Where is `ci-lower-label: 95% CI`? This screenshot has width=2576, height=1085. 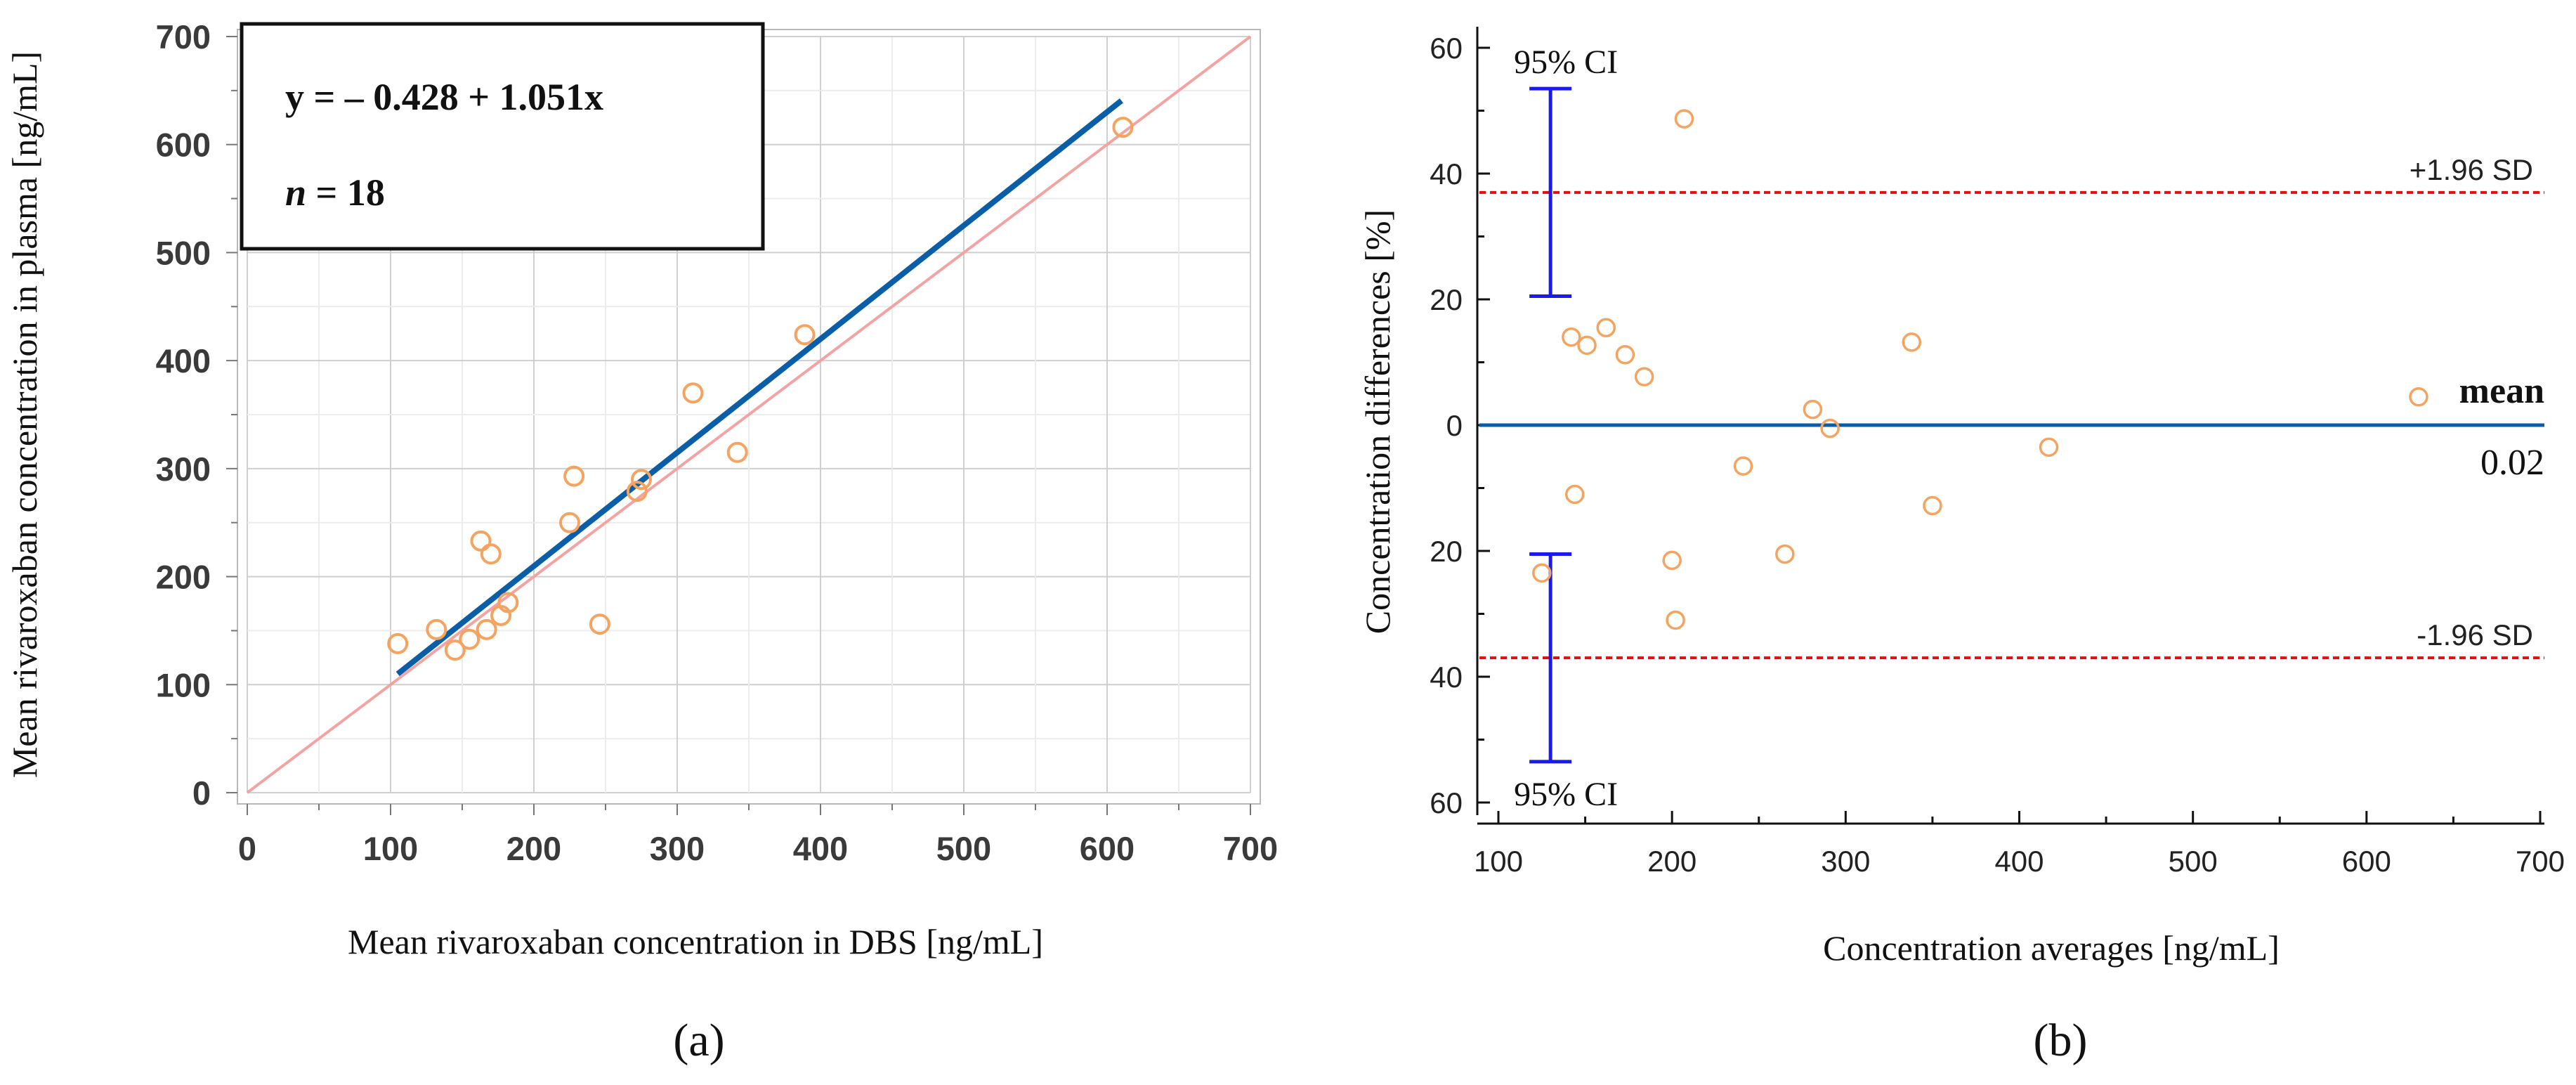 ci-lower-label: 95% CI is located at coordinates (1566, 794).